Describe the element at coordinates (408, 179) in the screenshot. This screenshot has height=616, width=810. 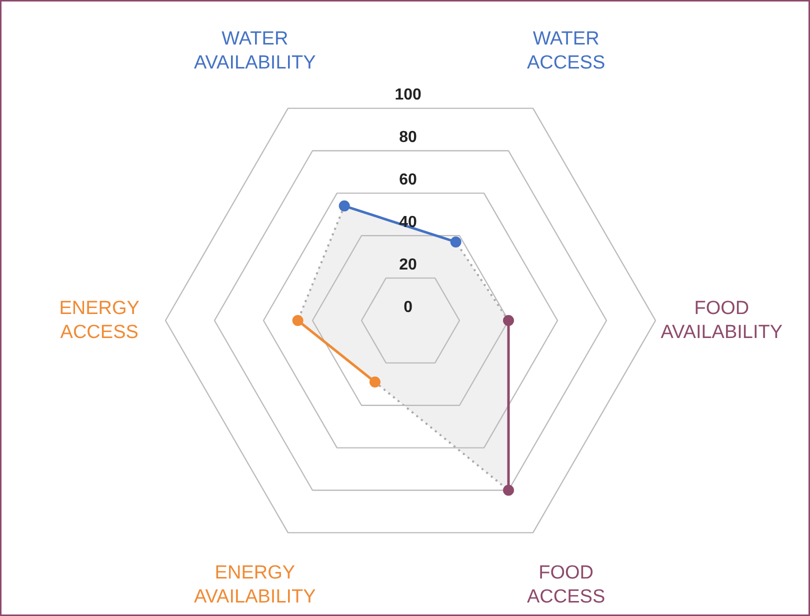
I see `y-tick-label: 60` at that location.